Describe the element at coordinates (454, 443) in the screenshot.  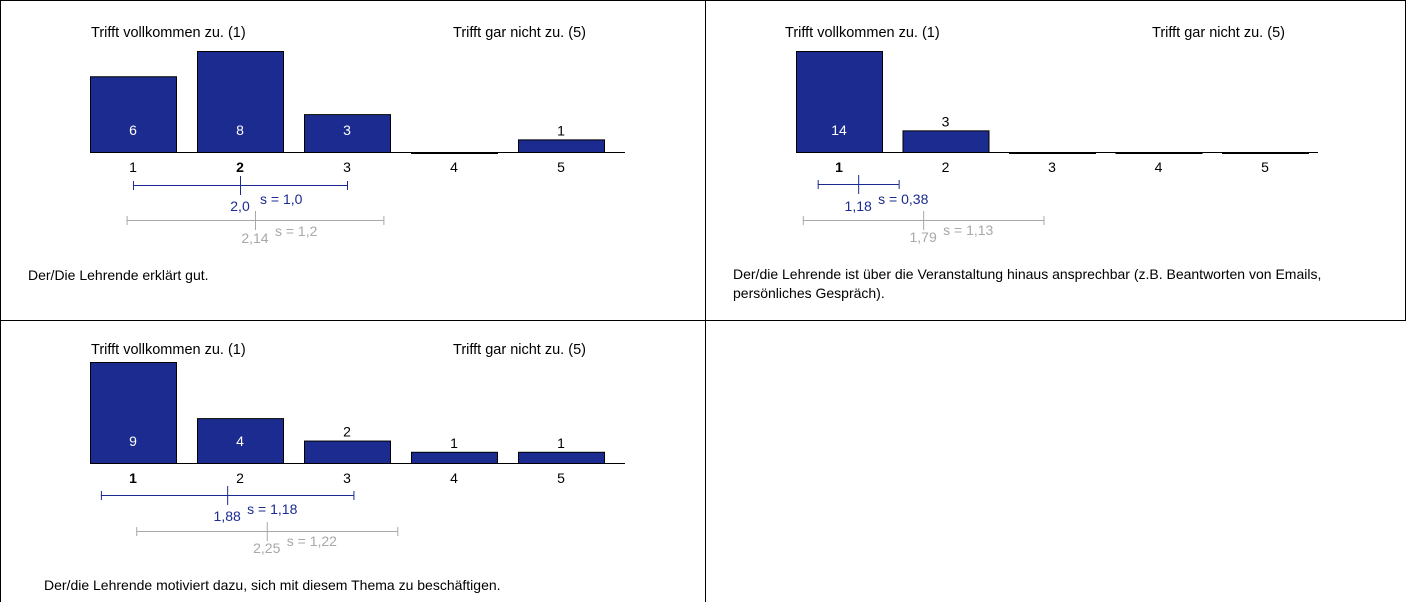
I see `data-label-4: 1` at that location.